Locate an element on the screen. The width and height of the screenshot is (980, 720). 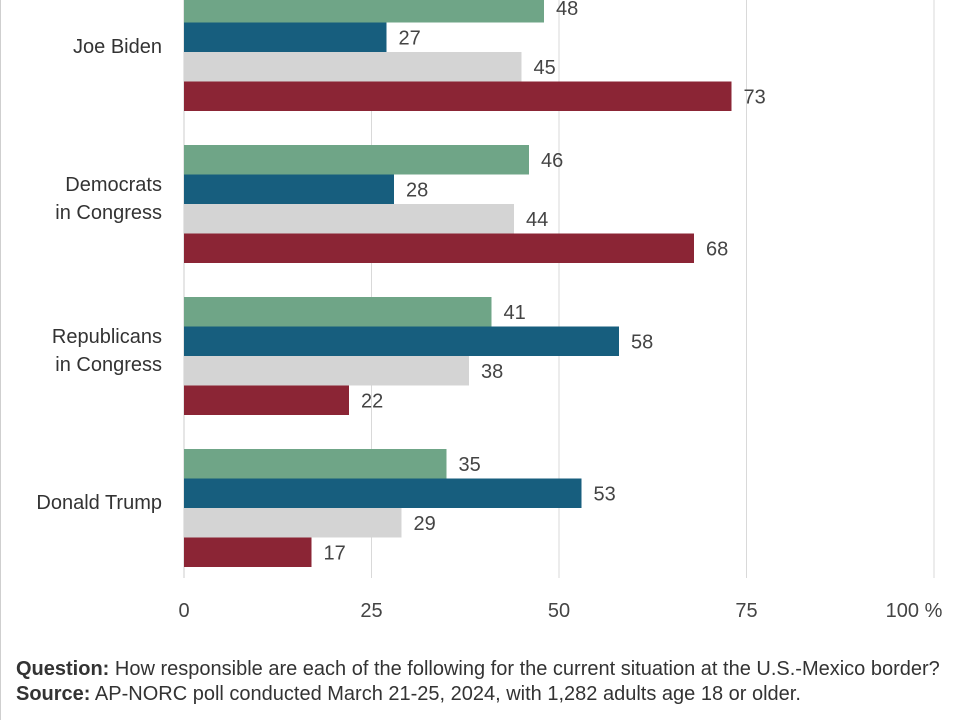
bar-value-label: 58 is located at coordinates (642, 342).